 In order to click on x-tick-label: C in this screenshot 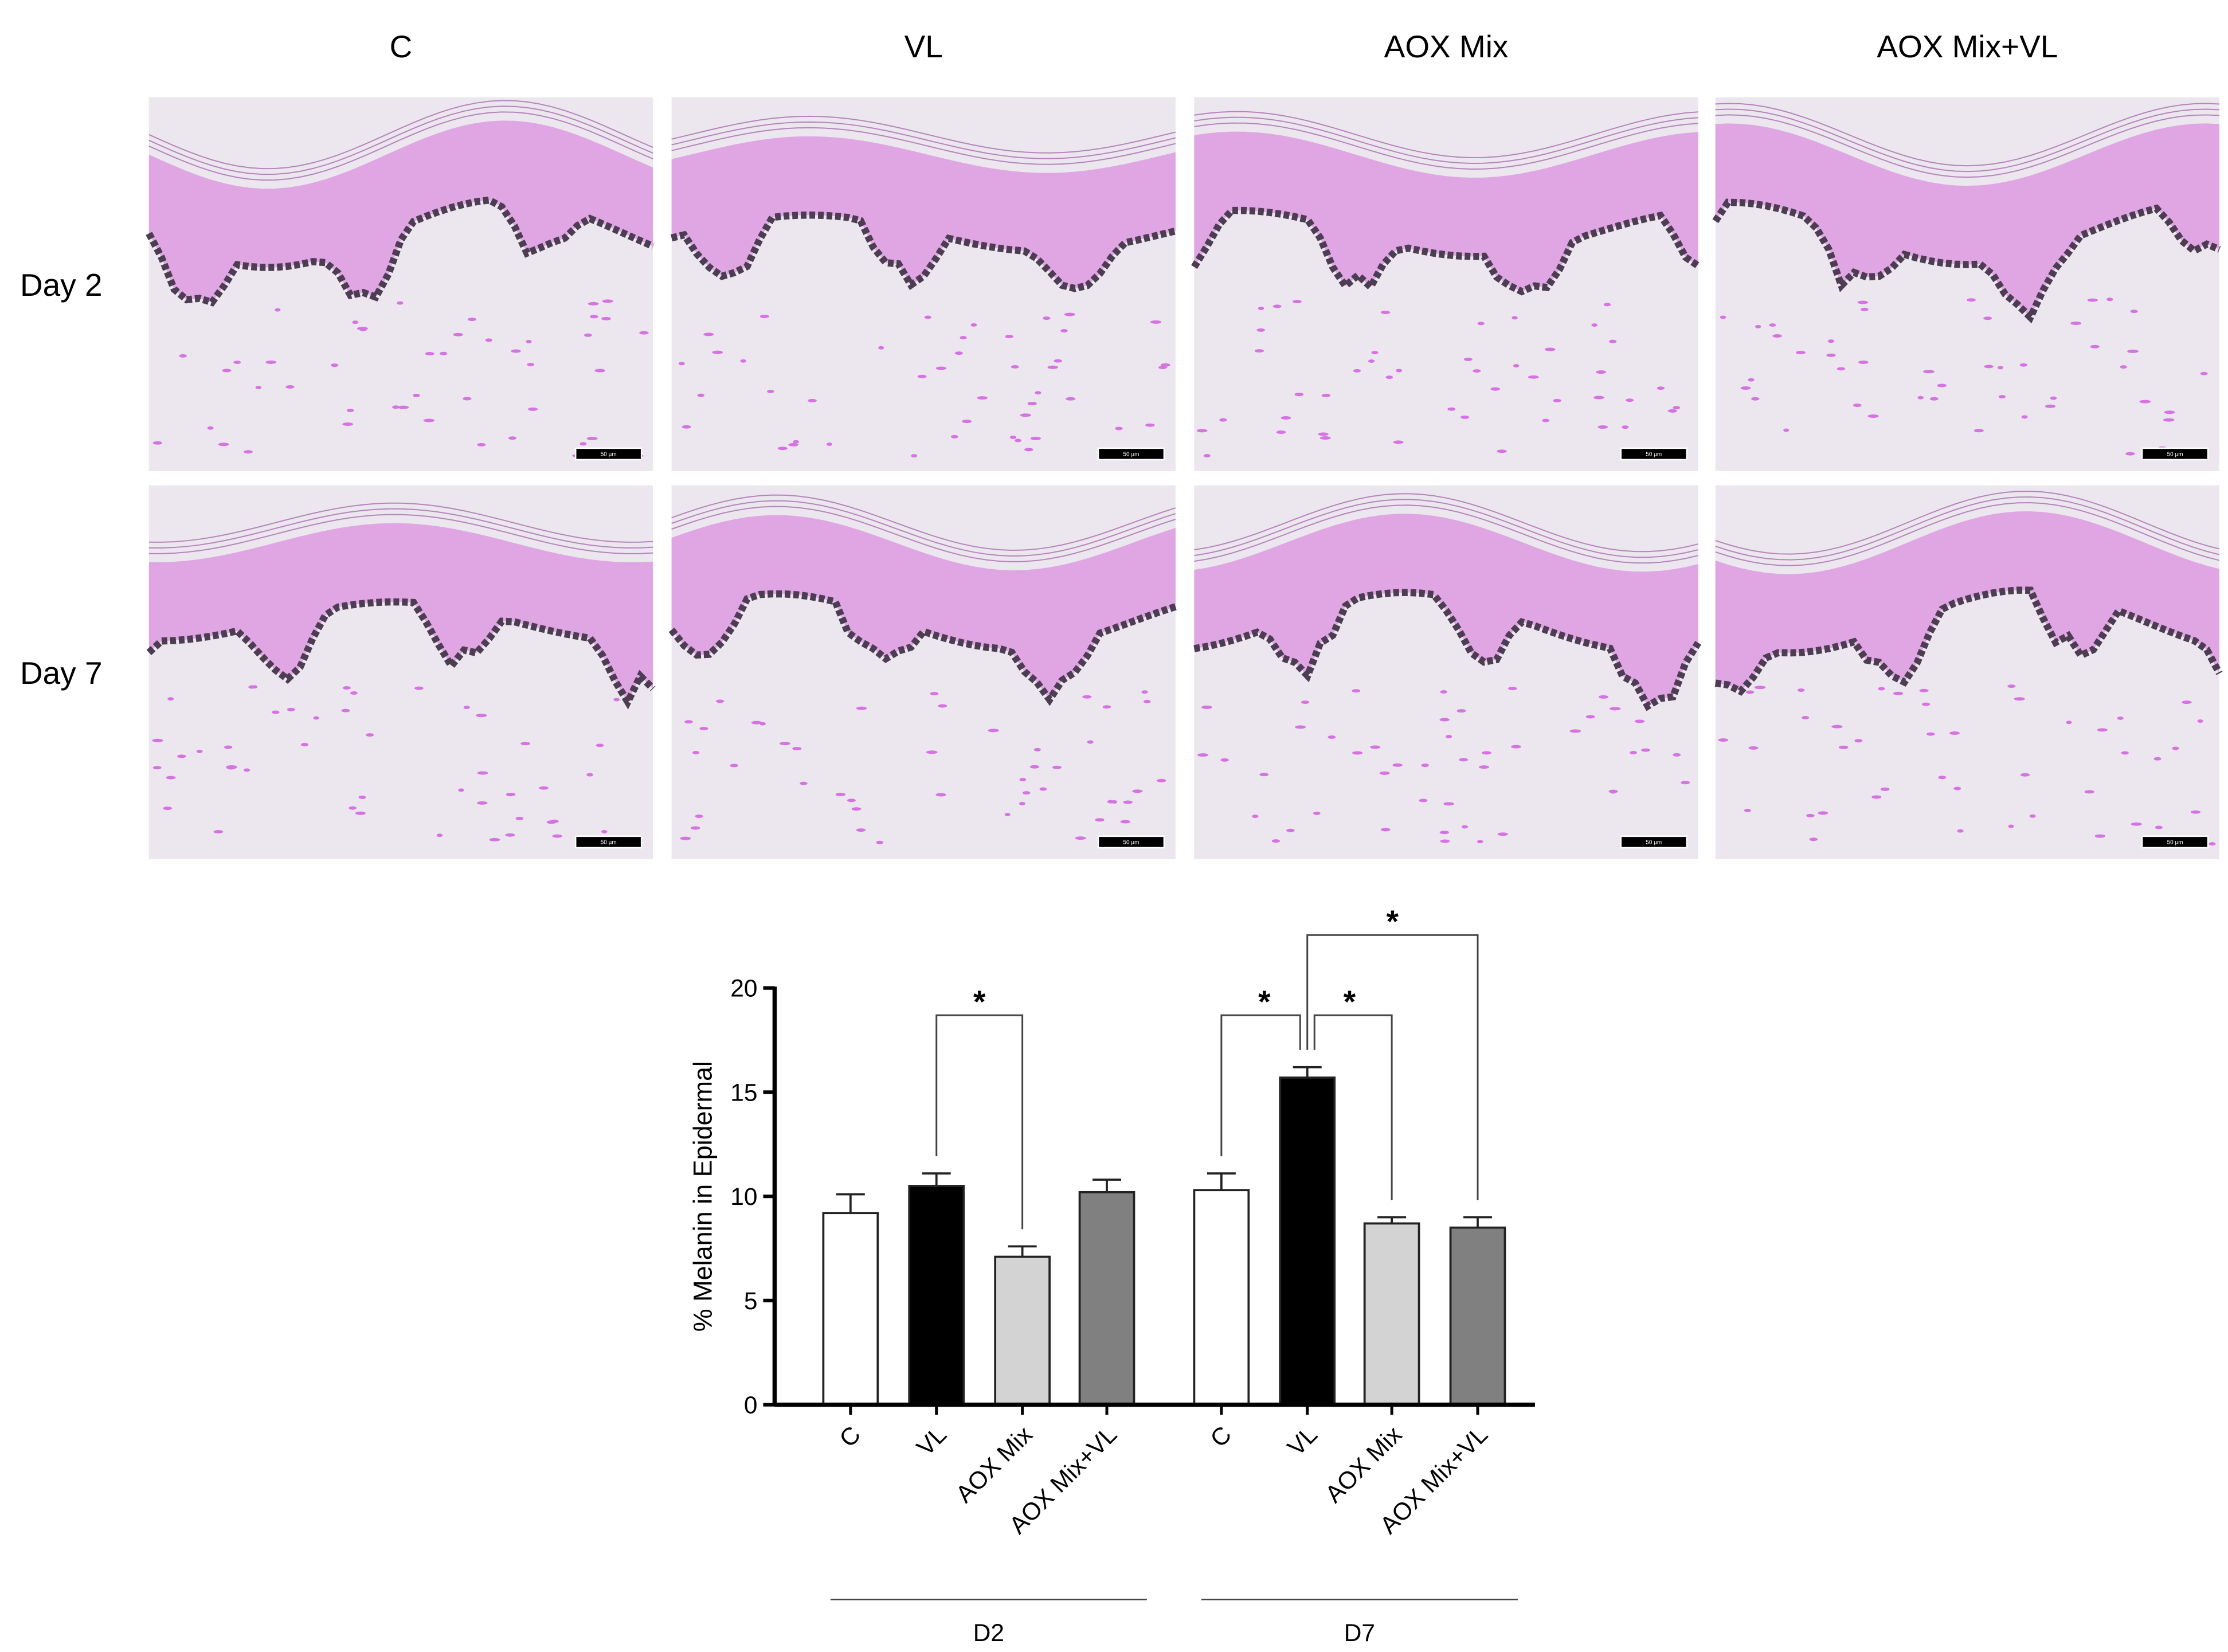, I will do `click(850, 1437)`.